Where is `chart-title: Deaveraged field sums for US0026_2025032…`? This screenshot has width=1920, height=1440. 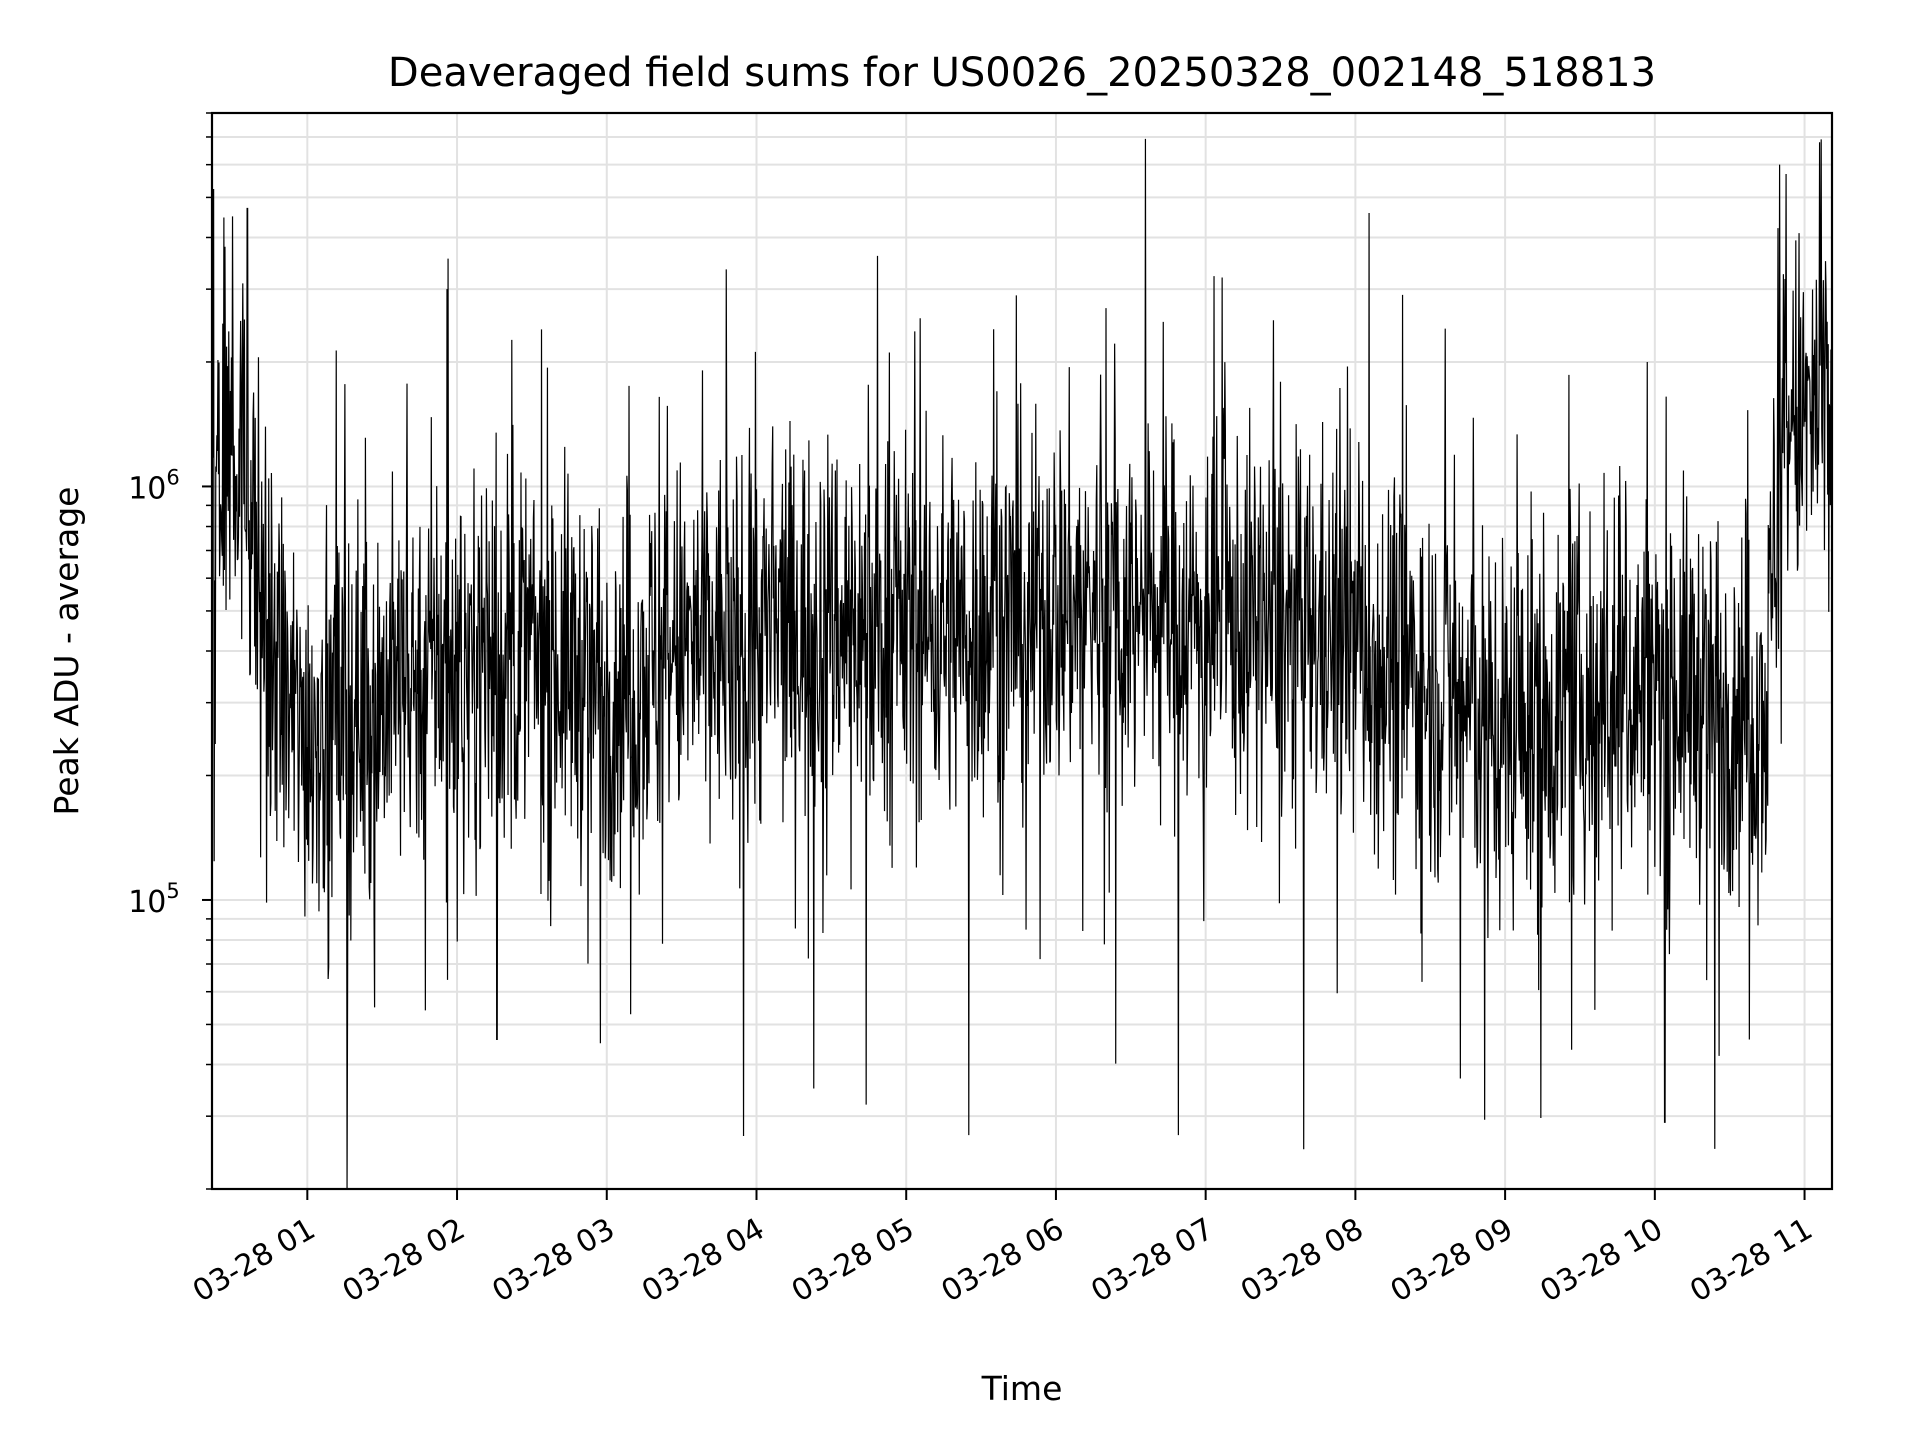 chart-title: Deaveraged field sums for US0026_2025032… is located at coordinates (1022, 73).